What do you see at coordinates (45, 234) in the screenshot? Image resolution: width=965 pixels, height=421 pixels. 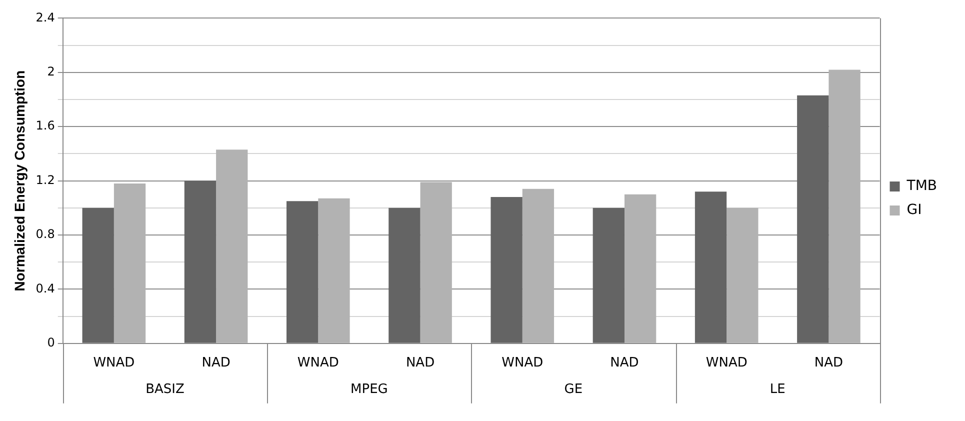 I see `y-tick-label: 0.8` at bounding box center [45, 234].